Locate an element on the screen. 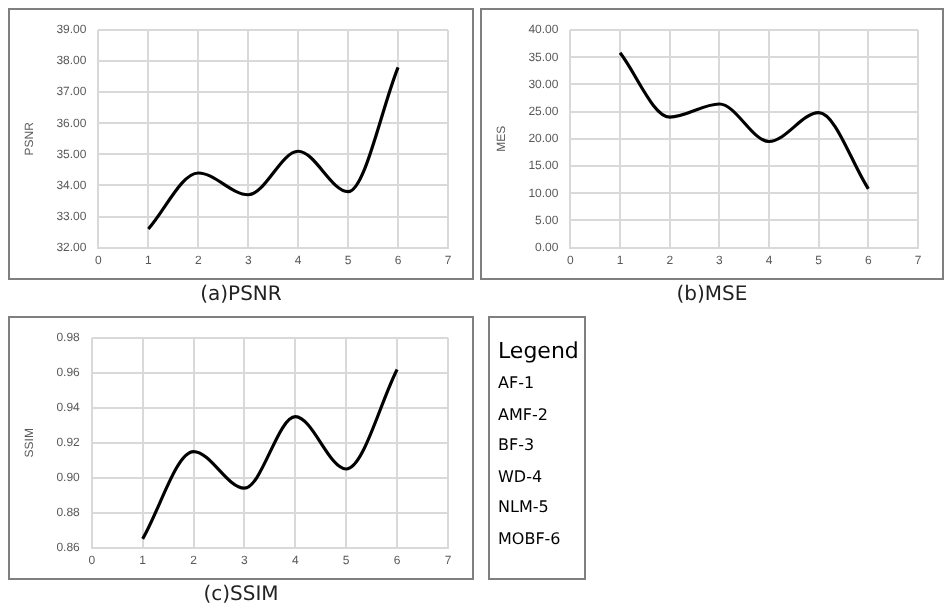 The height and width of the screenshot is (610, 948). text: BF-3 is located at coordinates (517, 446).